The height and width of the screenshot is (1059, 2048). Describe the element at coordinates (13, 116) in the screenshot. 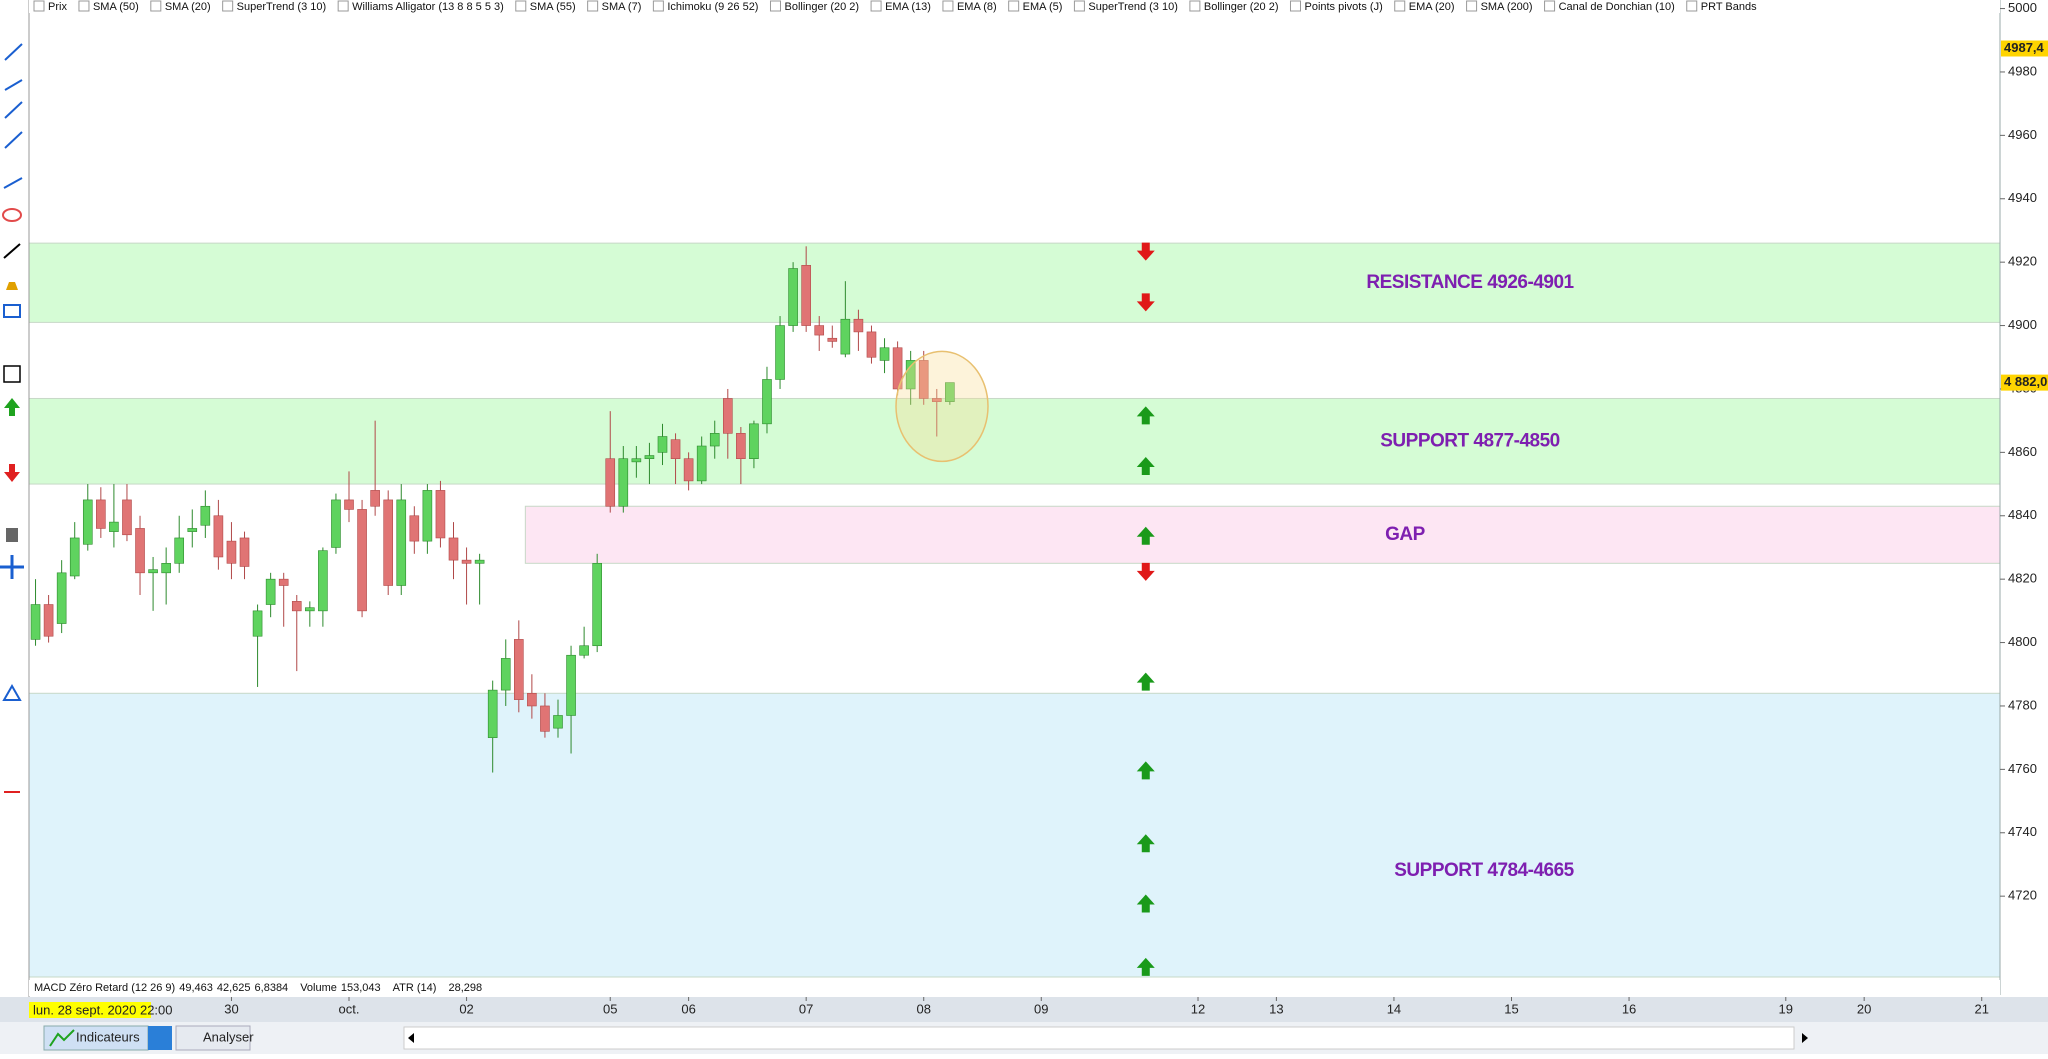

I see `tool-icons` at that location.